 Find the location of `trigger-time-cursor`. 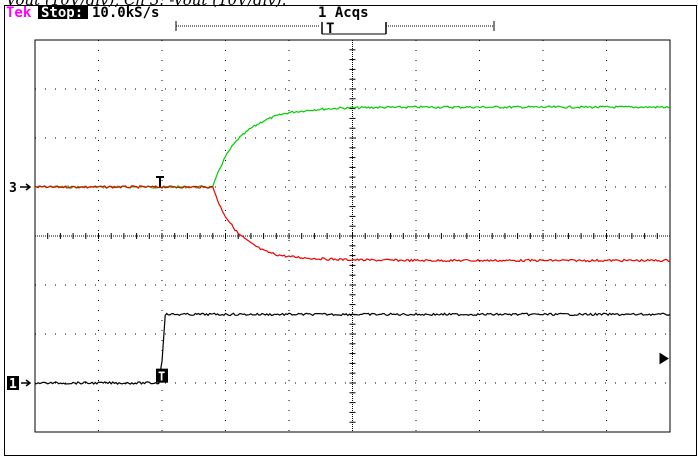

trigger-time-cursor is located at coordinates (160, 181).